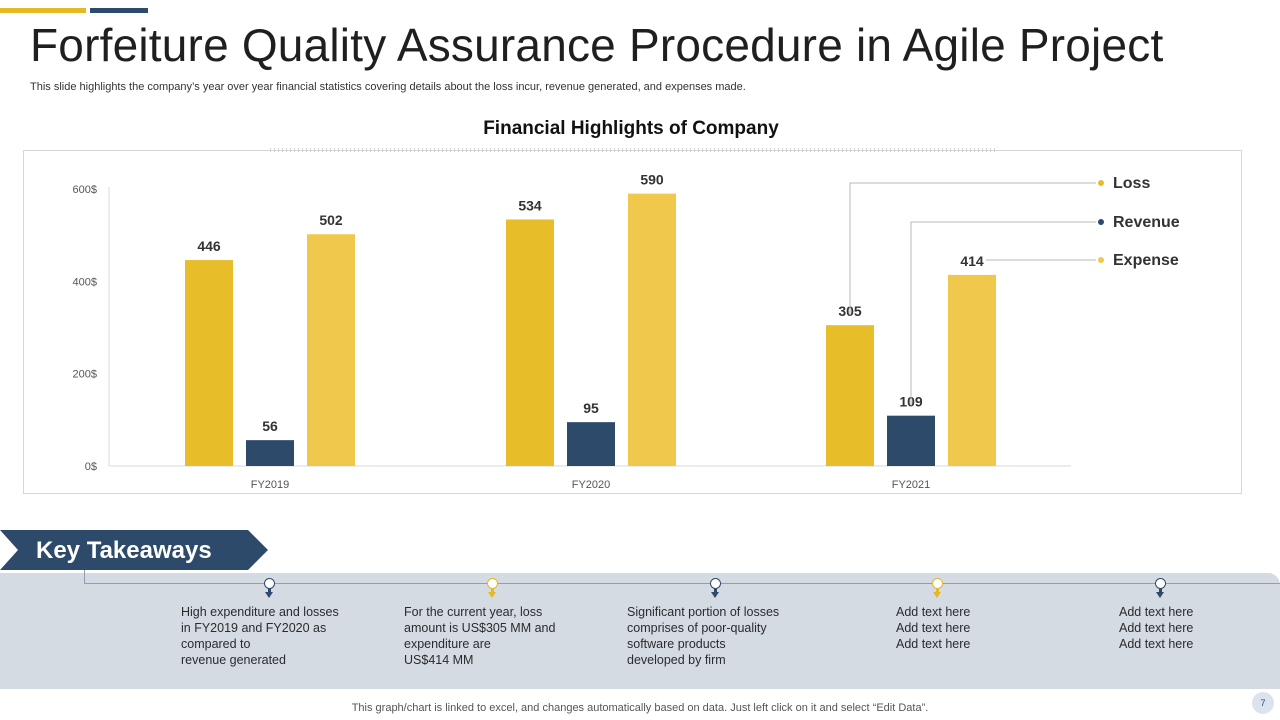 The width and height of the screenshot is (1280, 720). I want to click on bar-loss-fy2020, so click(530, 342).